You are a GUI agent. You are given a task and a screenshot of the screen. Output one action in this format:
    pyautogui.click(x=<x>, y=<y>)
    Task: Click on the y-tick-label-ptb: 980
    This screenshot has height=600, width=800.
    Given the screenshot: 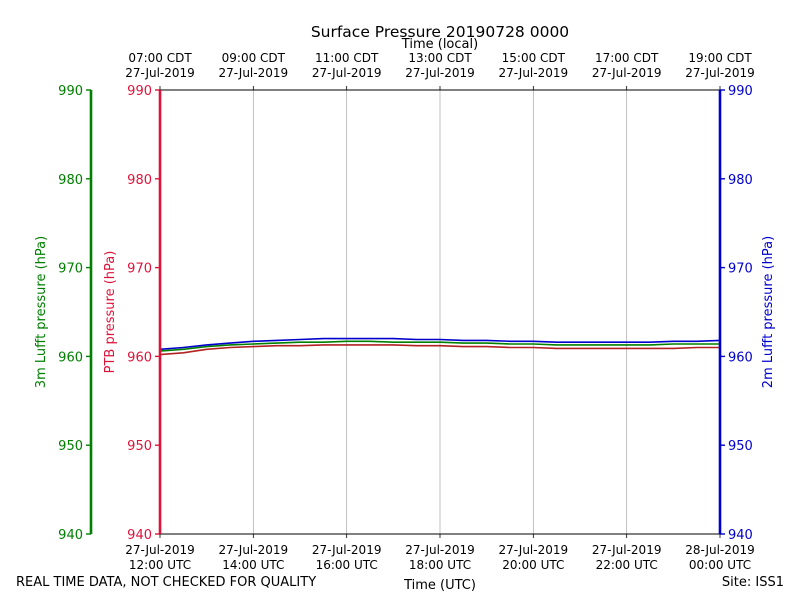 What is the action you would take?
    pyautogui.click(x=139, y=180)
    